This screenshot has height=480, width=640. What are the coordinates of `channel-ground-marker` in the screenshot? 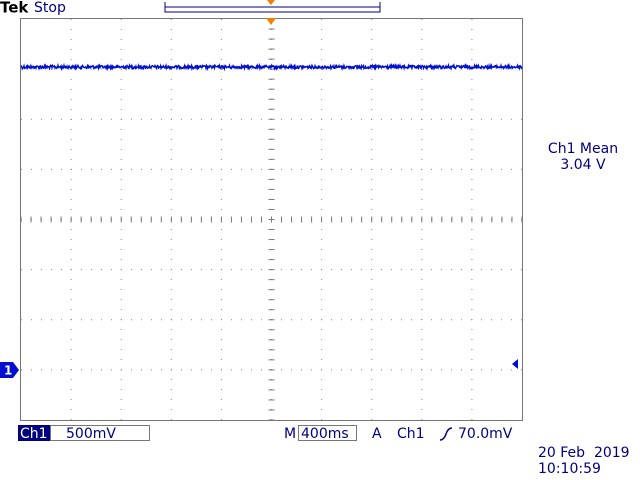 It's located at (9, 370).